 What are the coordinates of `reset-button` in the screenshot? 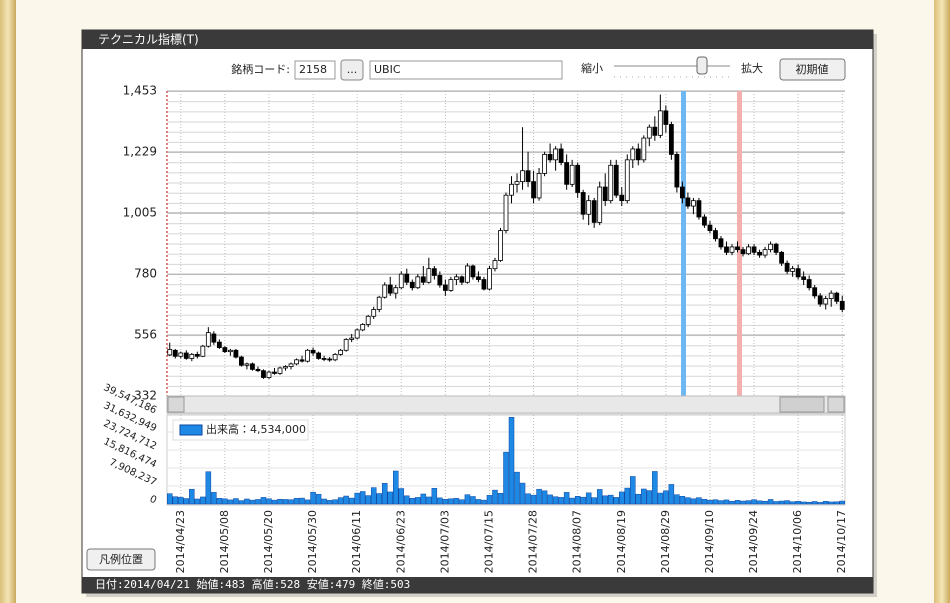 It's located at (812, 69).